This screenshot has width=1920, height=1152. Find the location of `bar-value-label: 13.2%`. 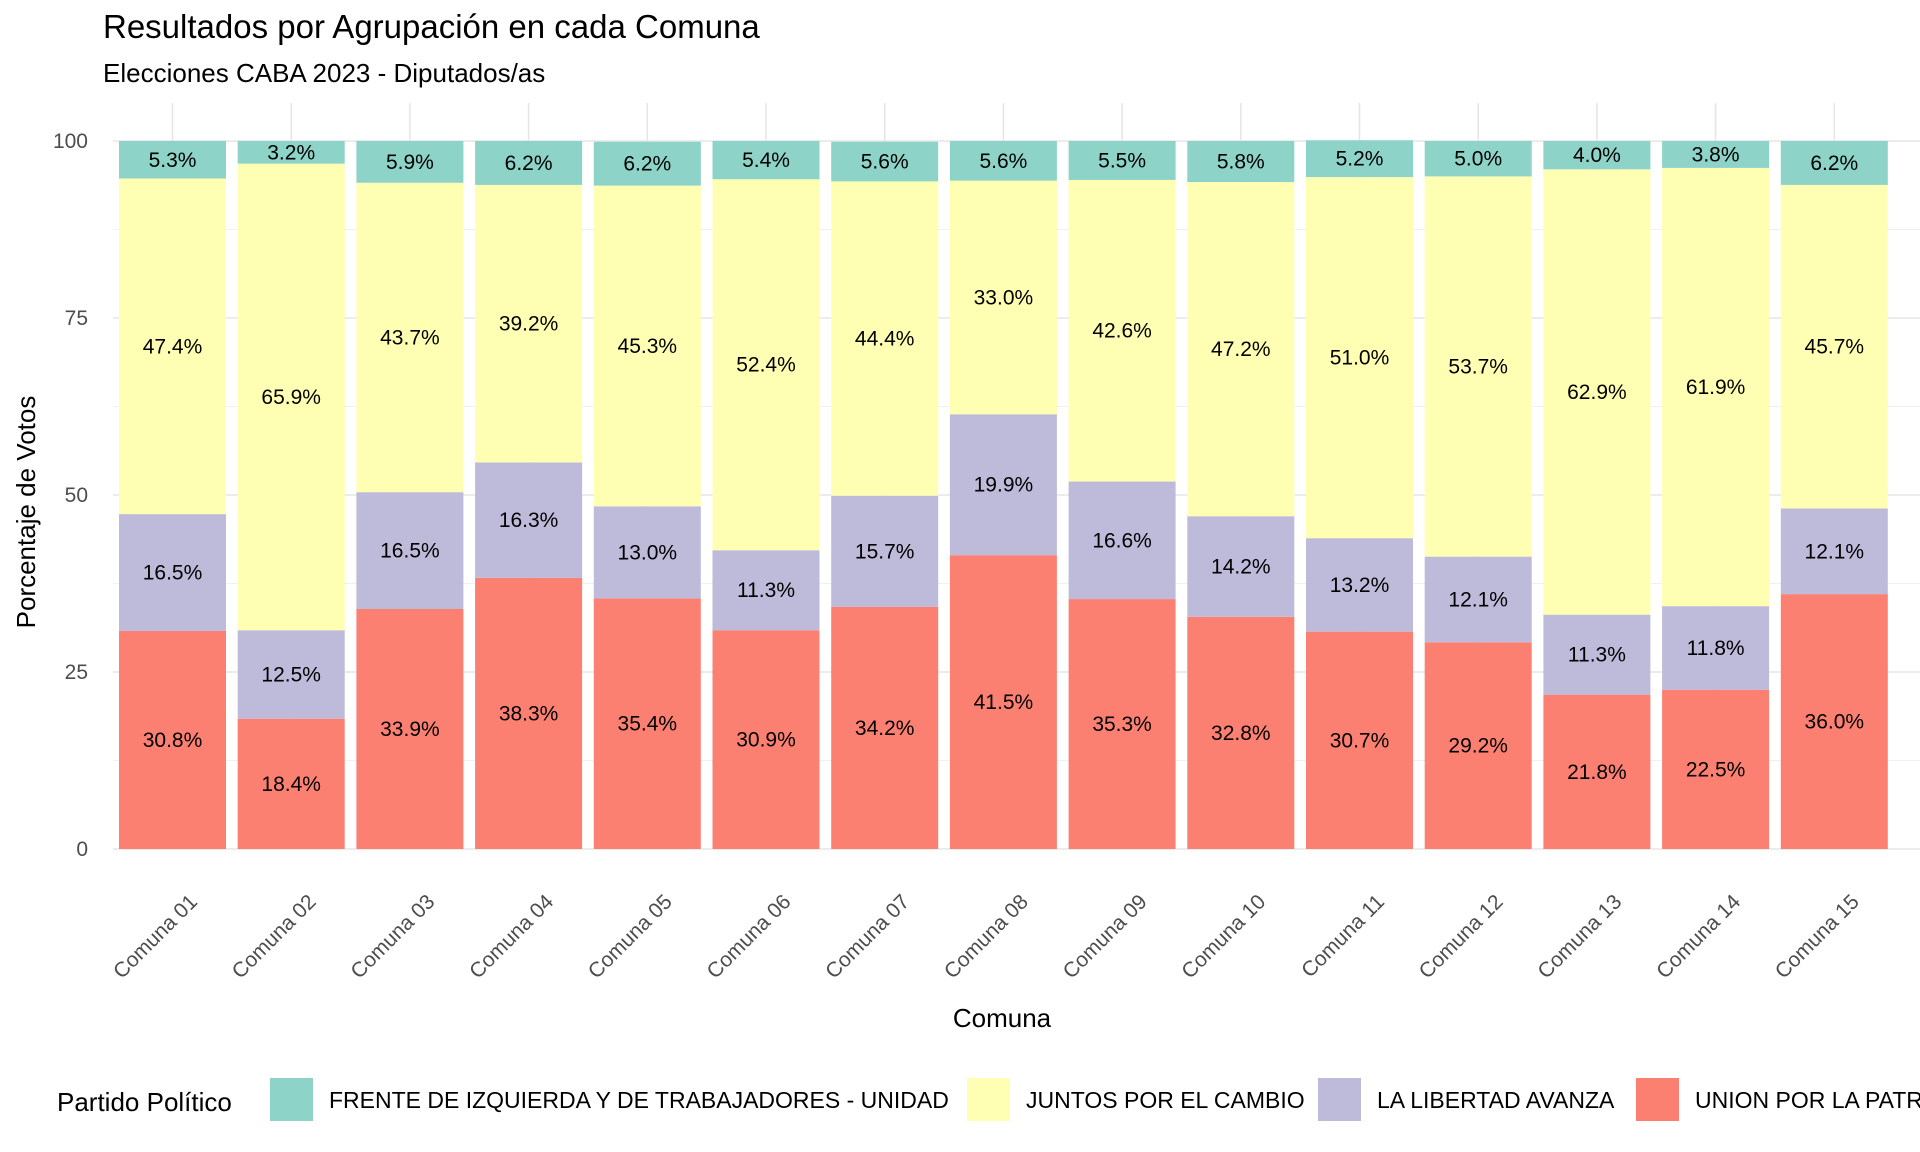

bar-value-label: 13.2% is located at coordinates (1360, 585).